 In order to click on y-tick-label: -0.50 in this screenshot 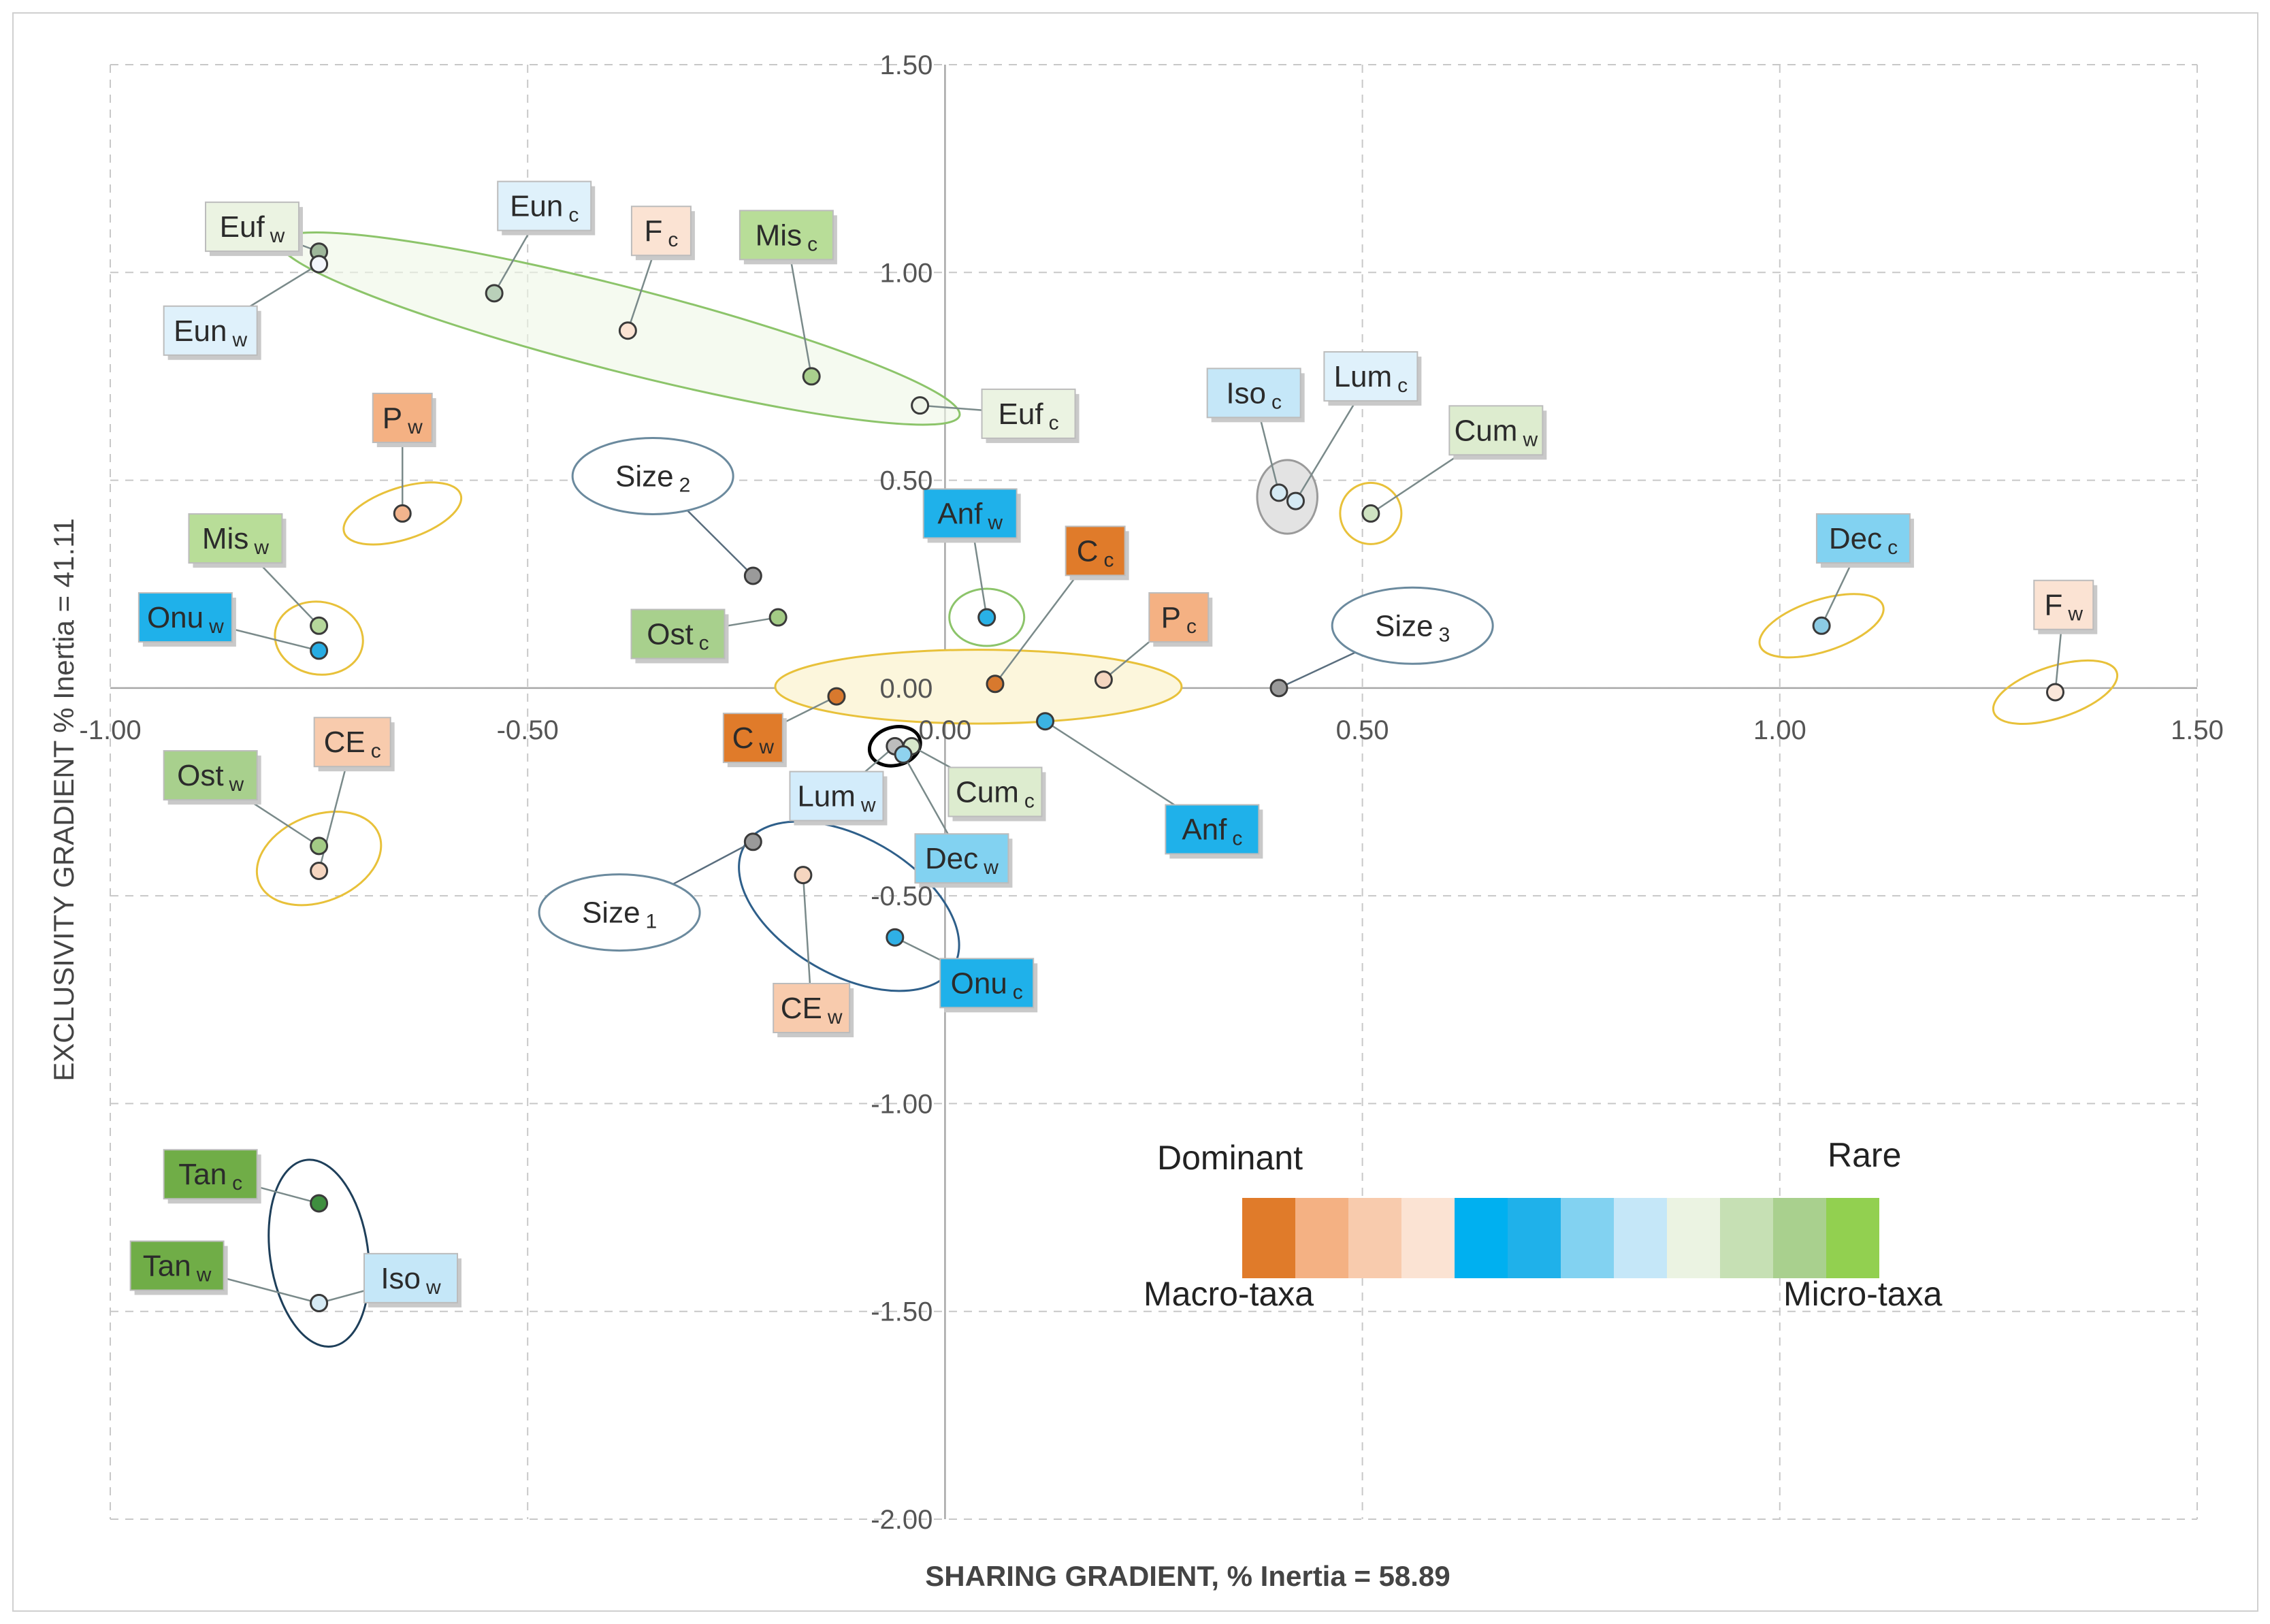, I will do `click(902, 896)`.